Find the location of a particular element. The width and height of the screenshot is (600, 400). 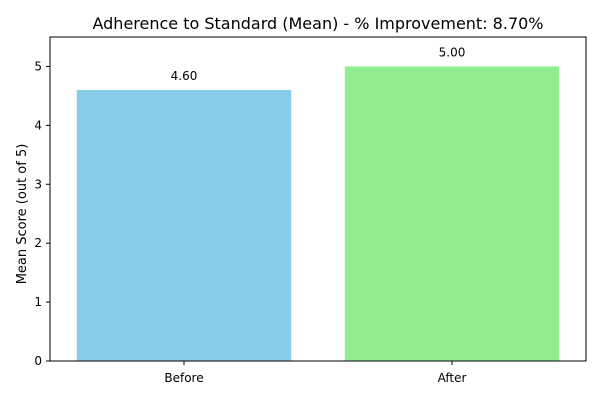

data-label-before: 4.60 is located at coordinates (184, 76).